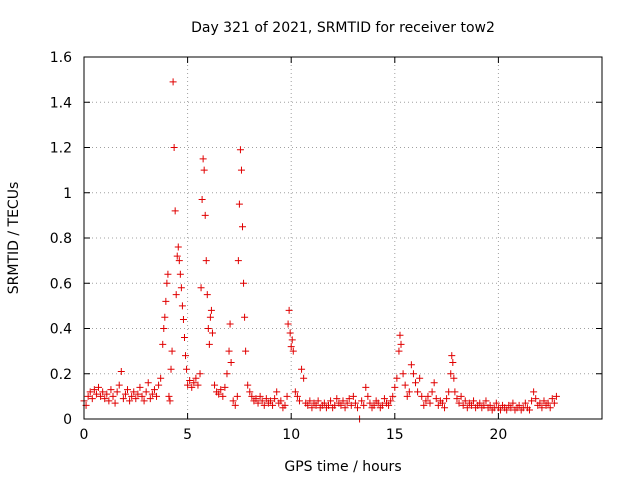 Image resolution: width=640 pixels, height=480 pixels. What do you see at coordinates (61, 375) in the screenshot?
I see `y-tick-label: 0.2` at bounding box center [61, 375].